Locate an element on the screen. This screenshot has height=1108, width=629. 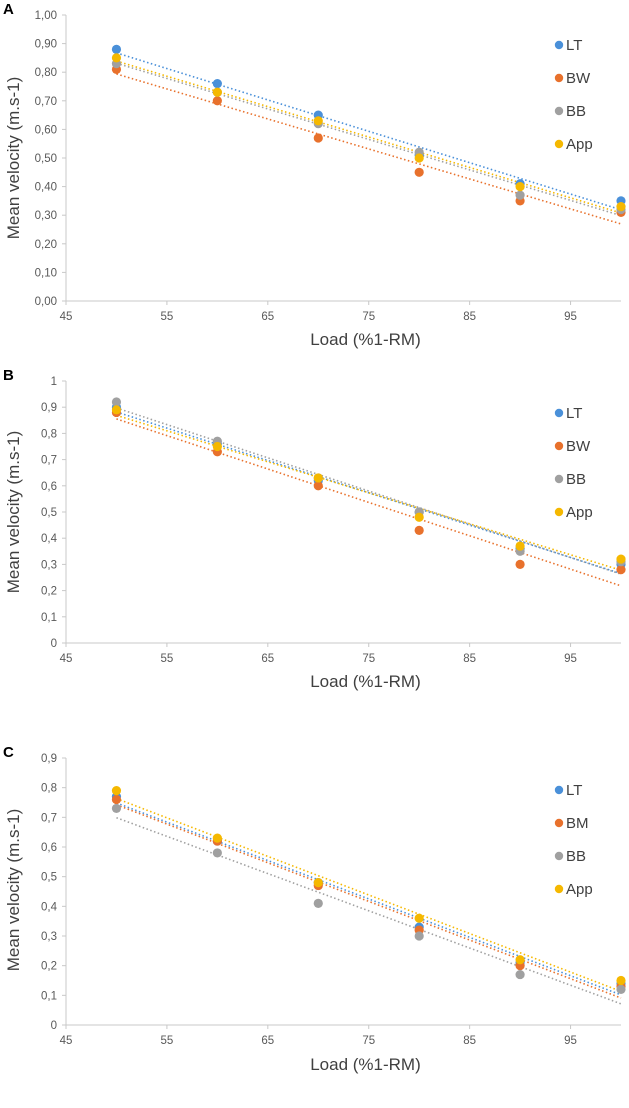
y-tick-label: 0,70 is located at coordinates (46, 102).